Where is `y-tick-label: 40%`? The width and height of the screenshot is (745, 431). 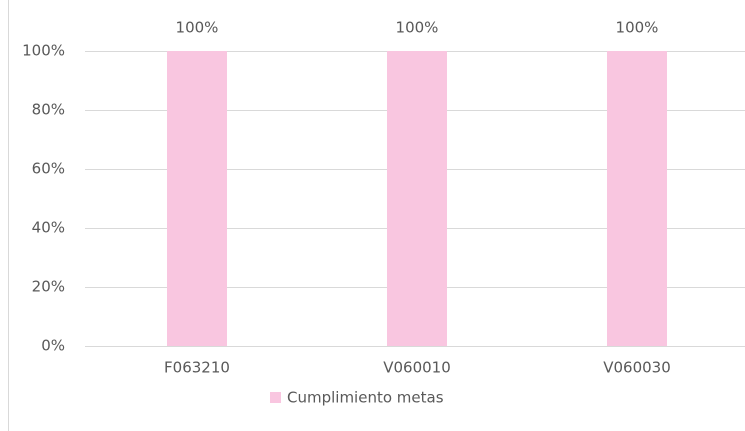
y-tick-label: 40% is located at coordinates (48, 228).